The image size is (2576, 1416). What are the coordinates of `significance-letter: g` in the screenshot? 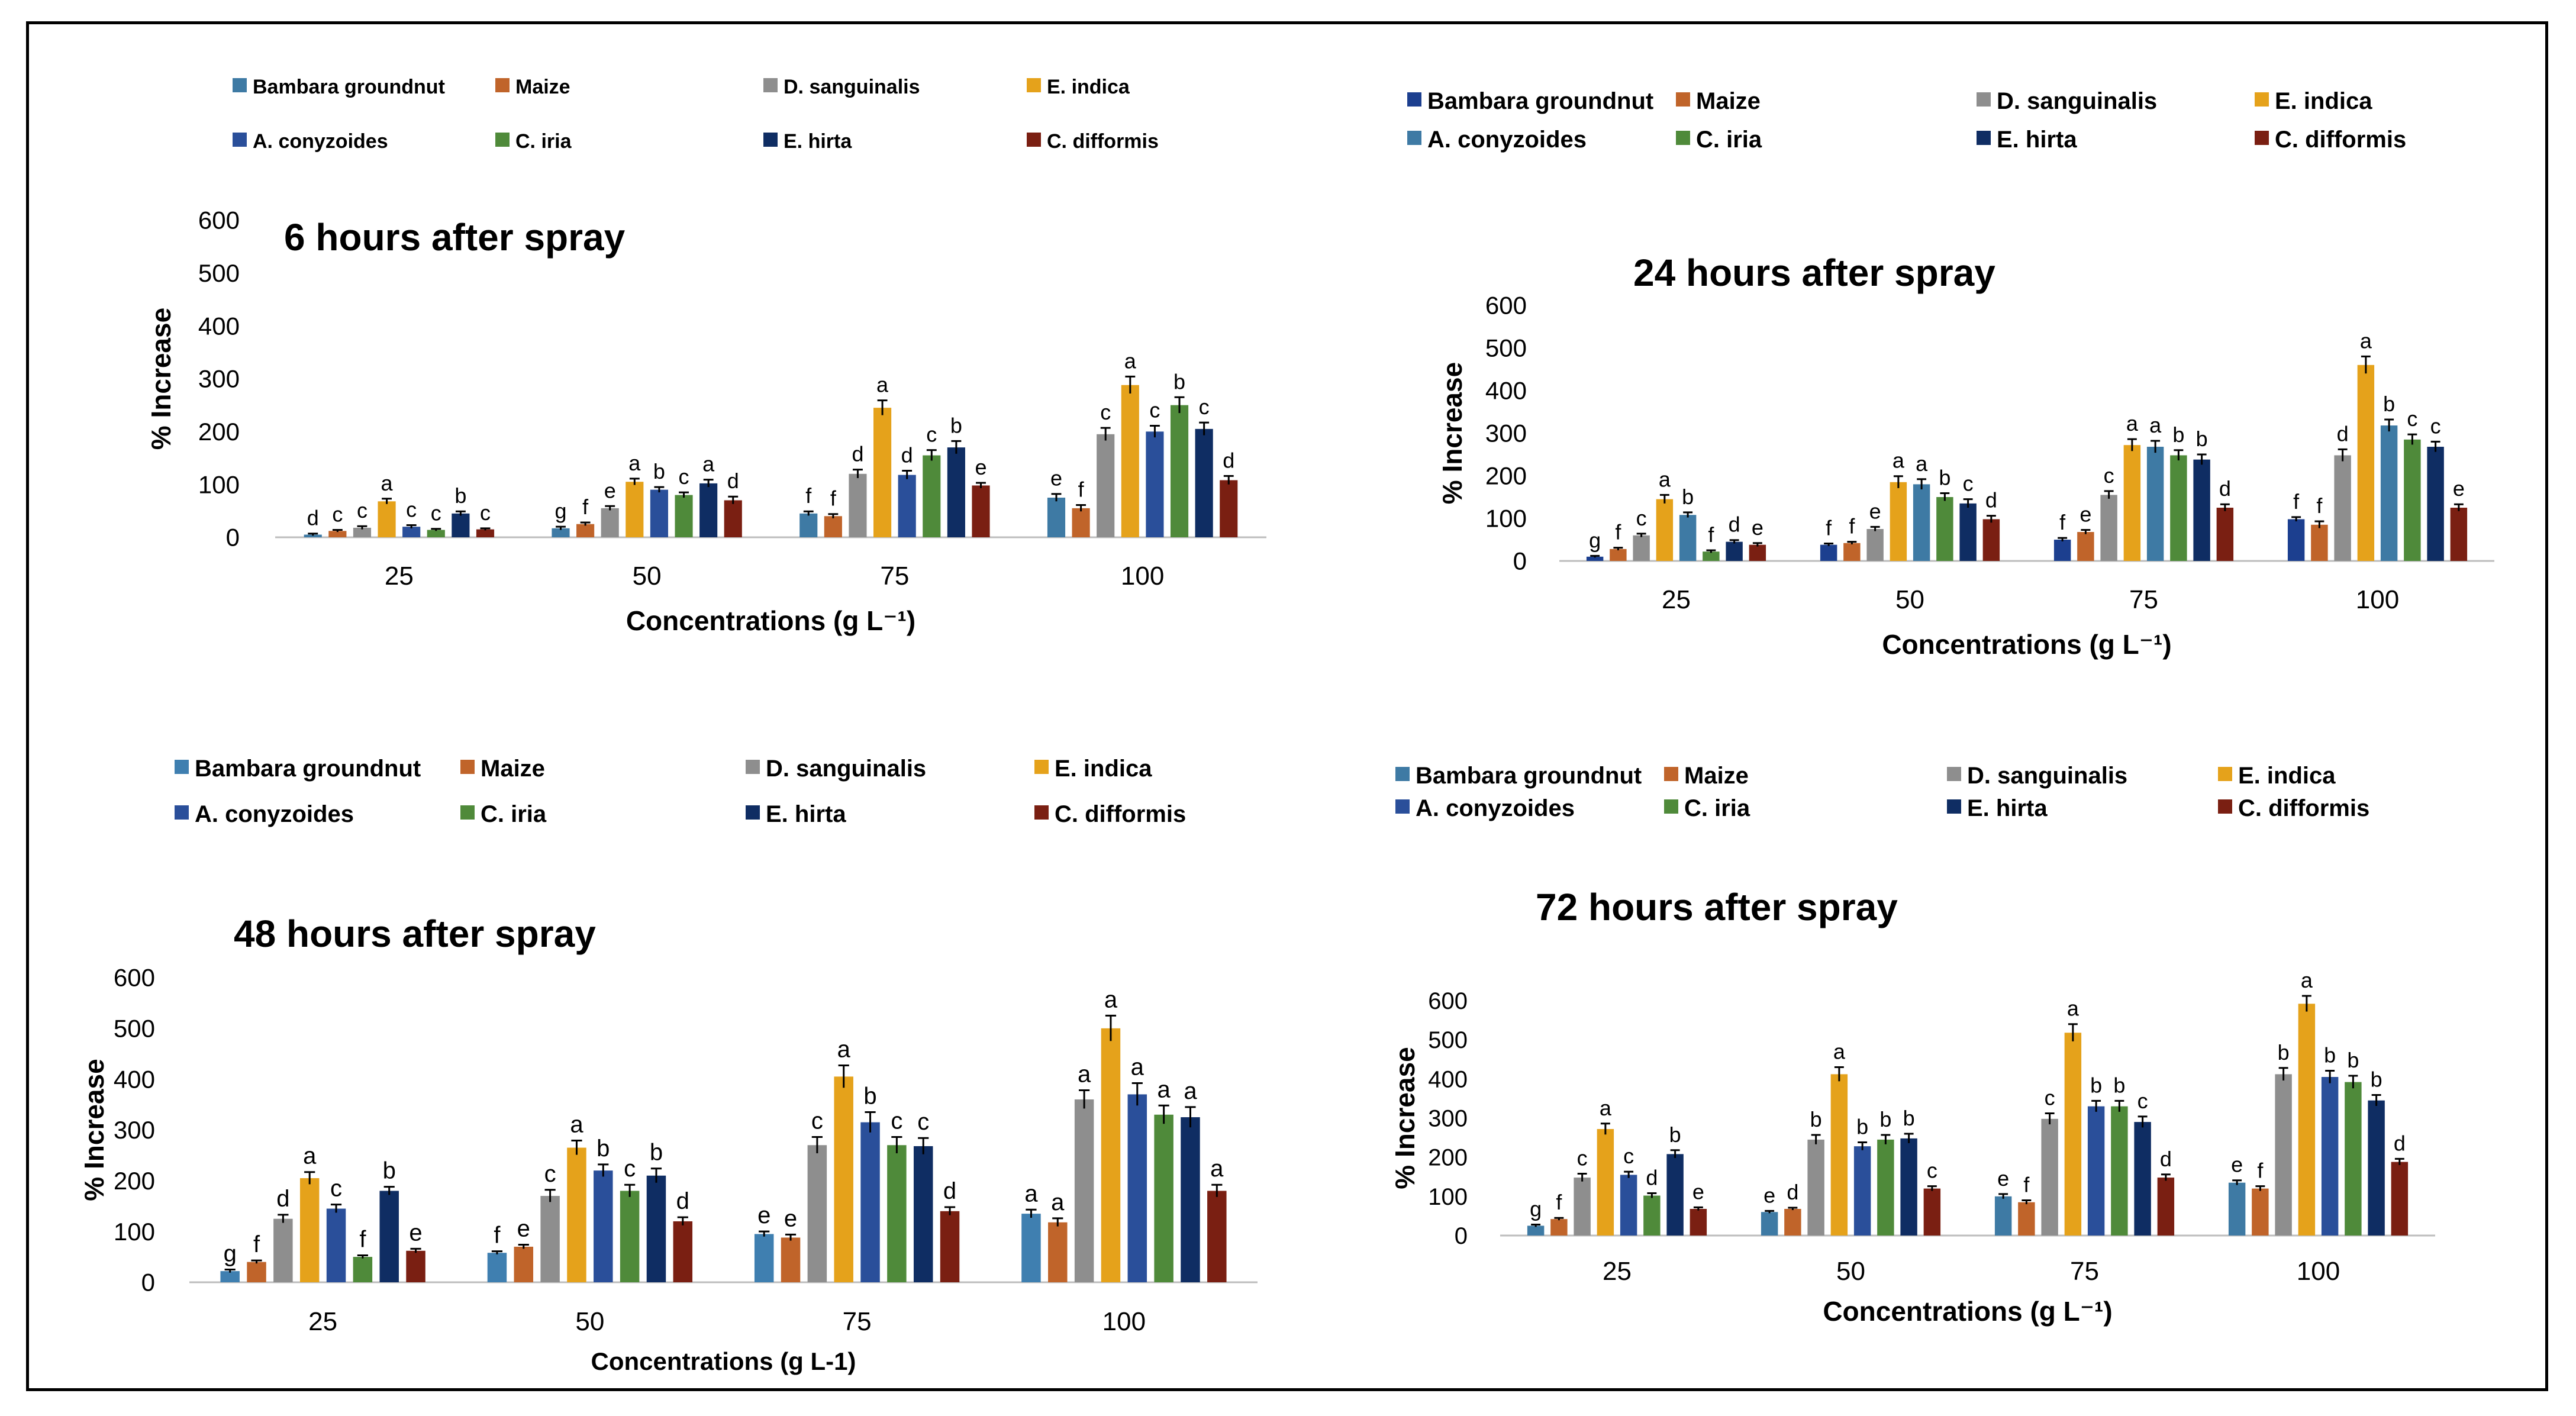 It's located at (1536, 1208).